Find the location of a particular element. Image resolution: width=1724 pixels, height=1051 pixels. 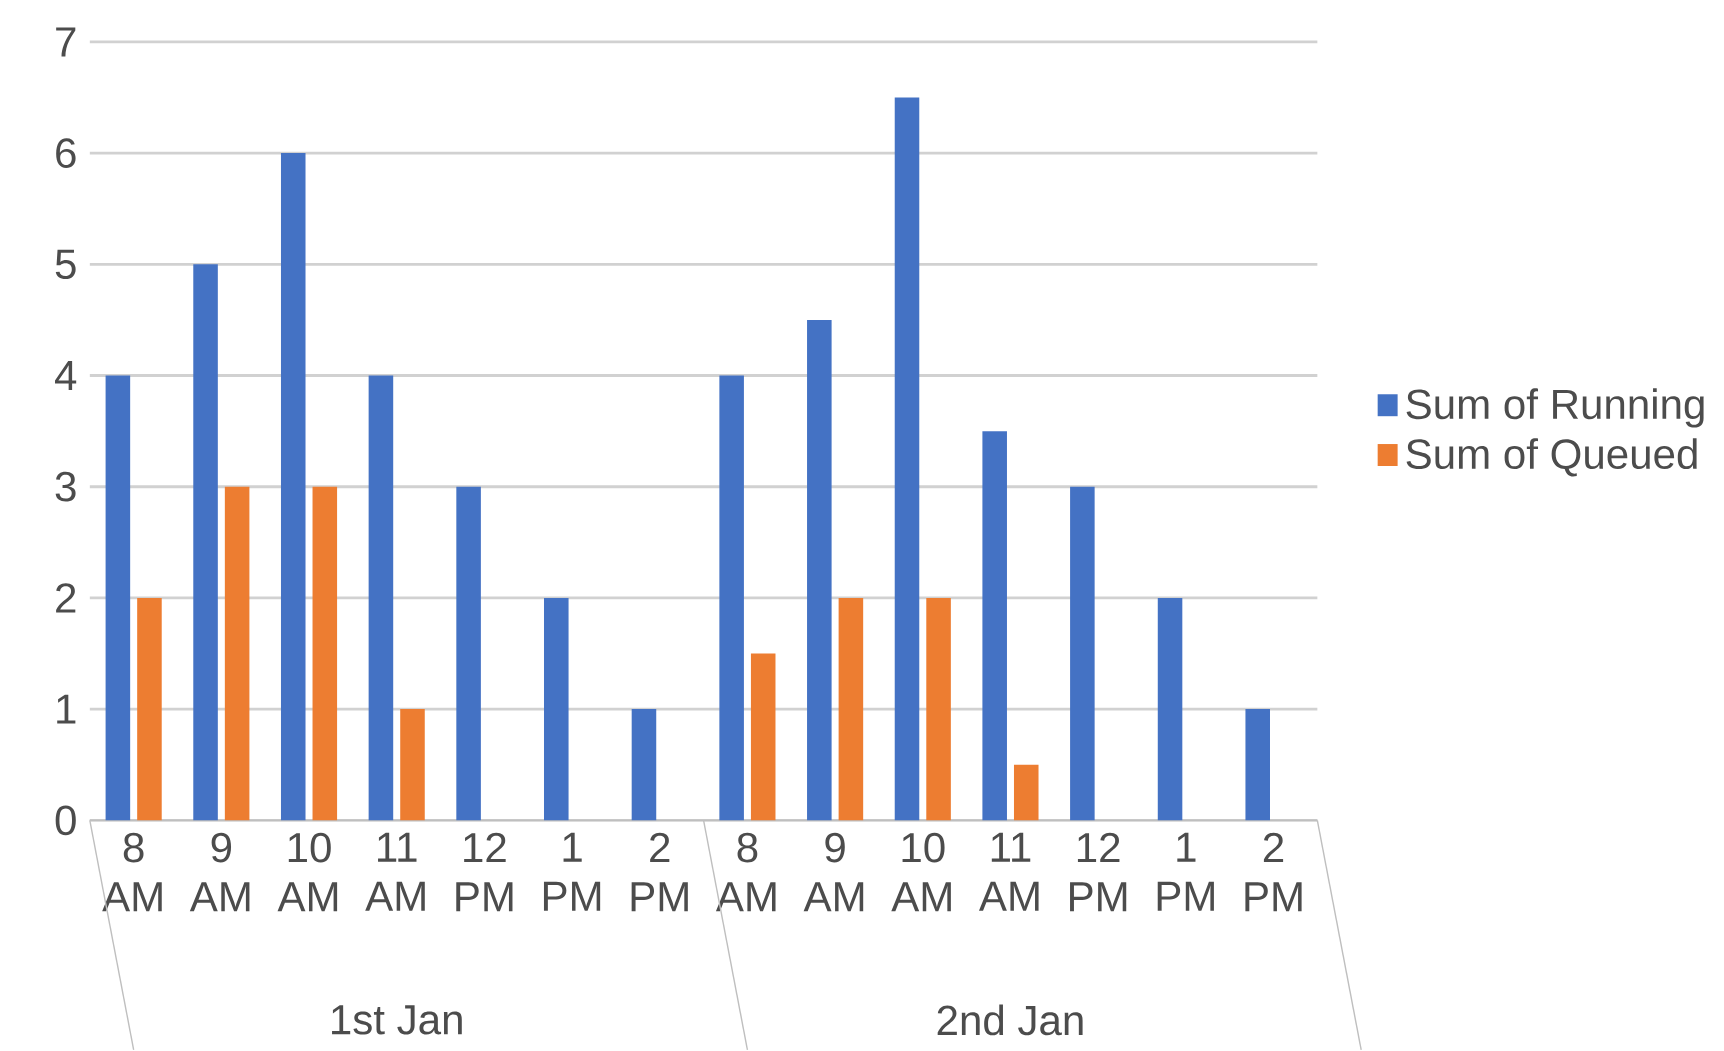

legend-label: Sum of Running is located at coordinates (1555, 408).